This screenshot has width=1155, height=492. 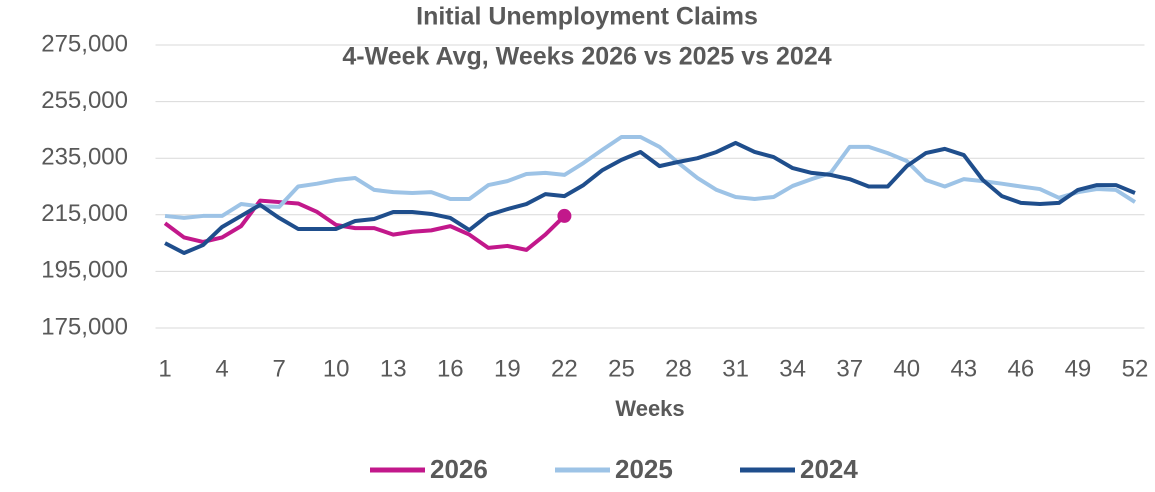 I want to click on legend-label: 2024, so click(x=829, y=469).